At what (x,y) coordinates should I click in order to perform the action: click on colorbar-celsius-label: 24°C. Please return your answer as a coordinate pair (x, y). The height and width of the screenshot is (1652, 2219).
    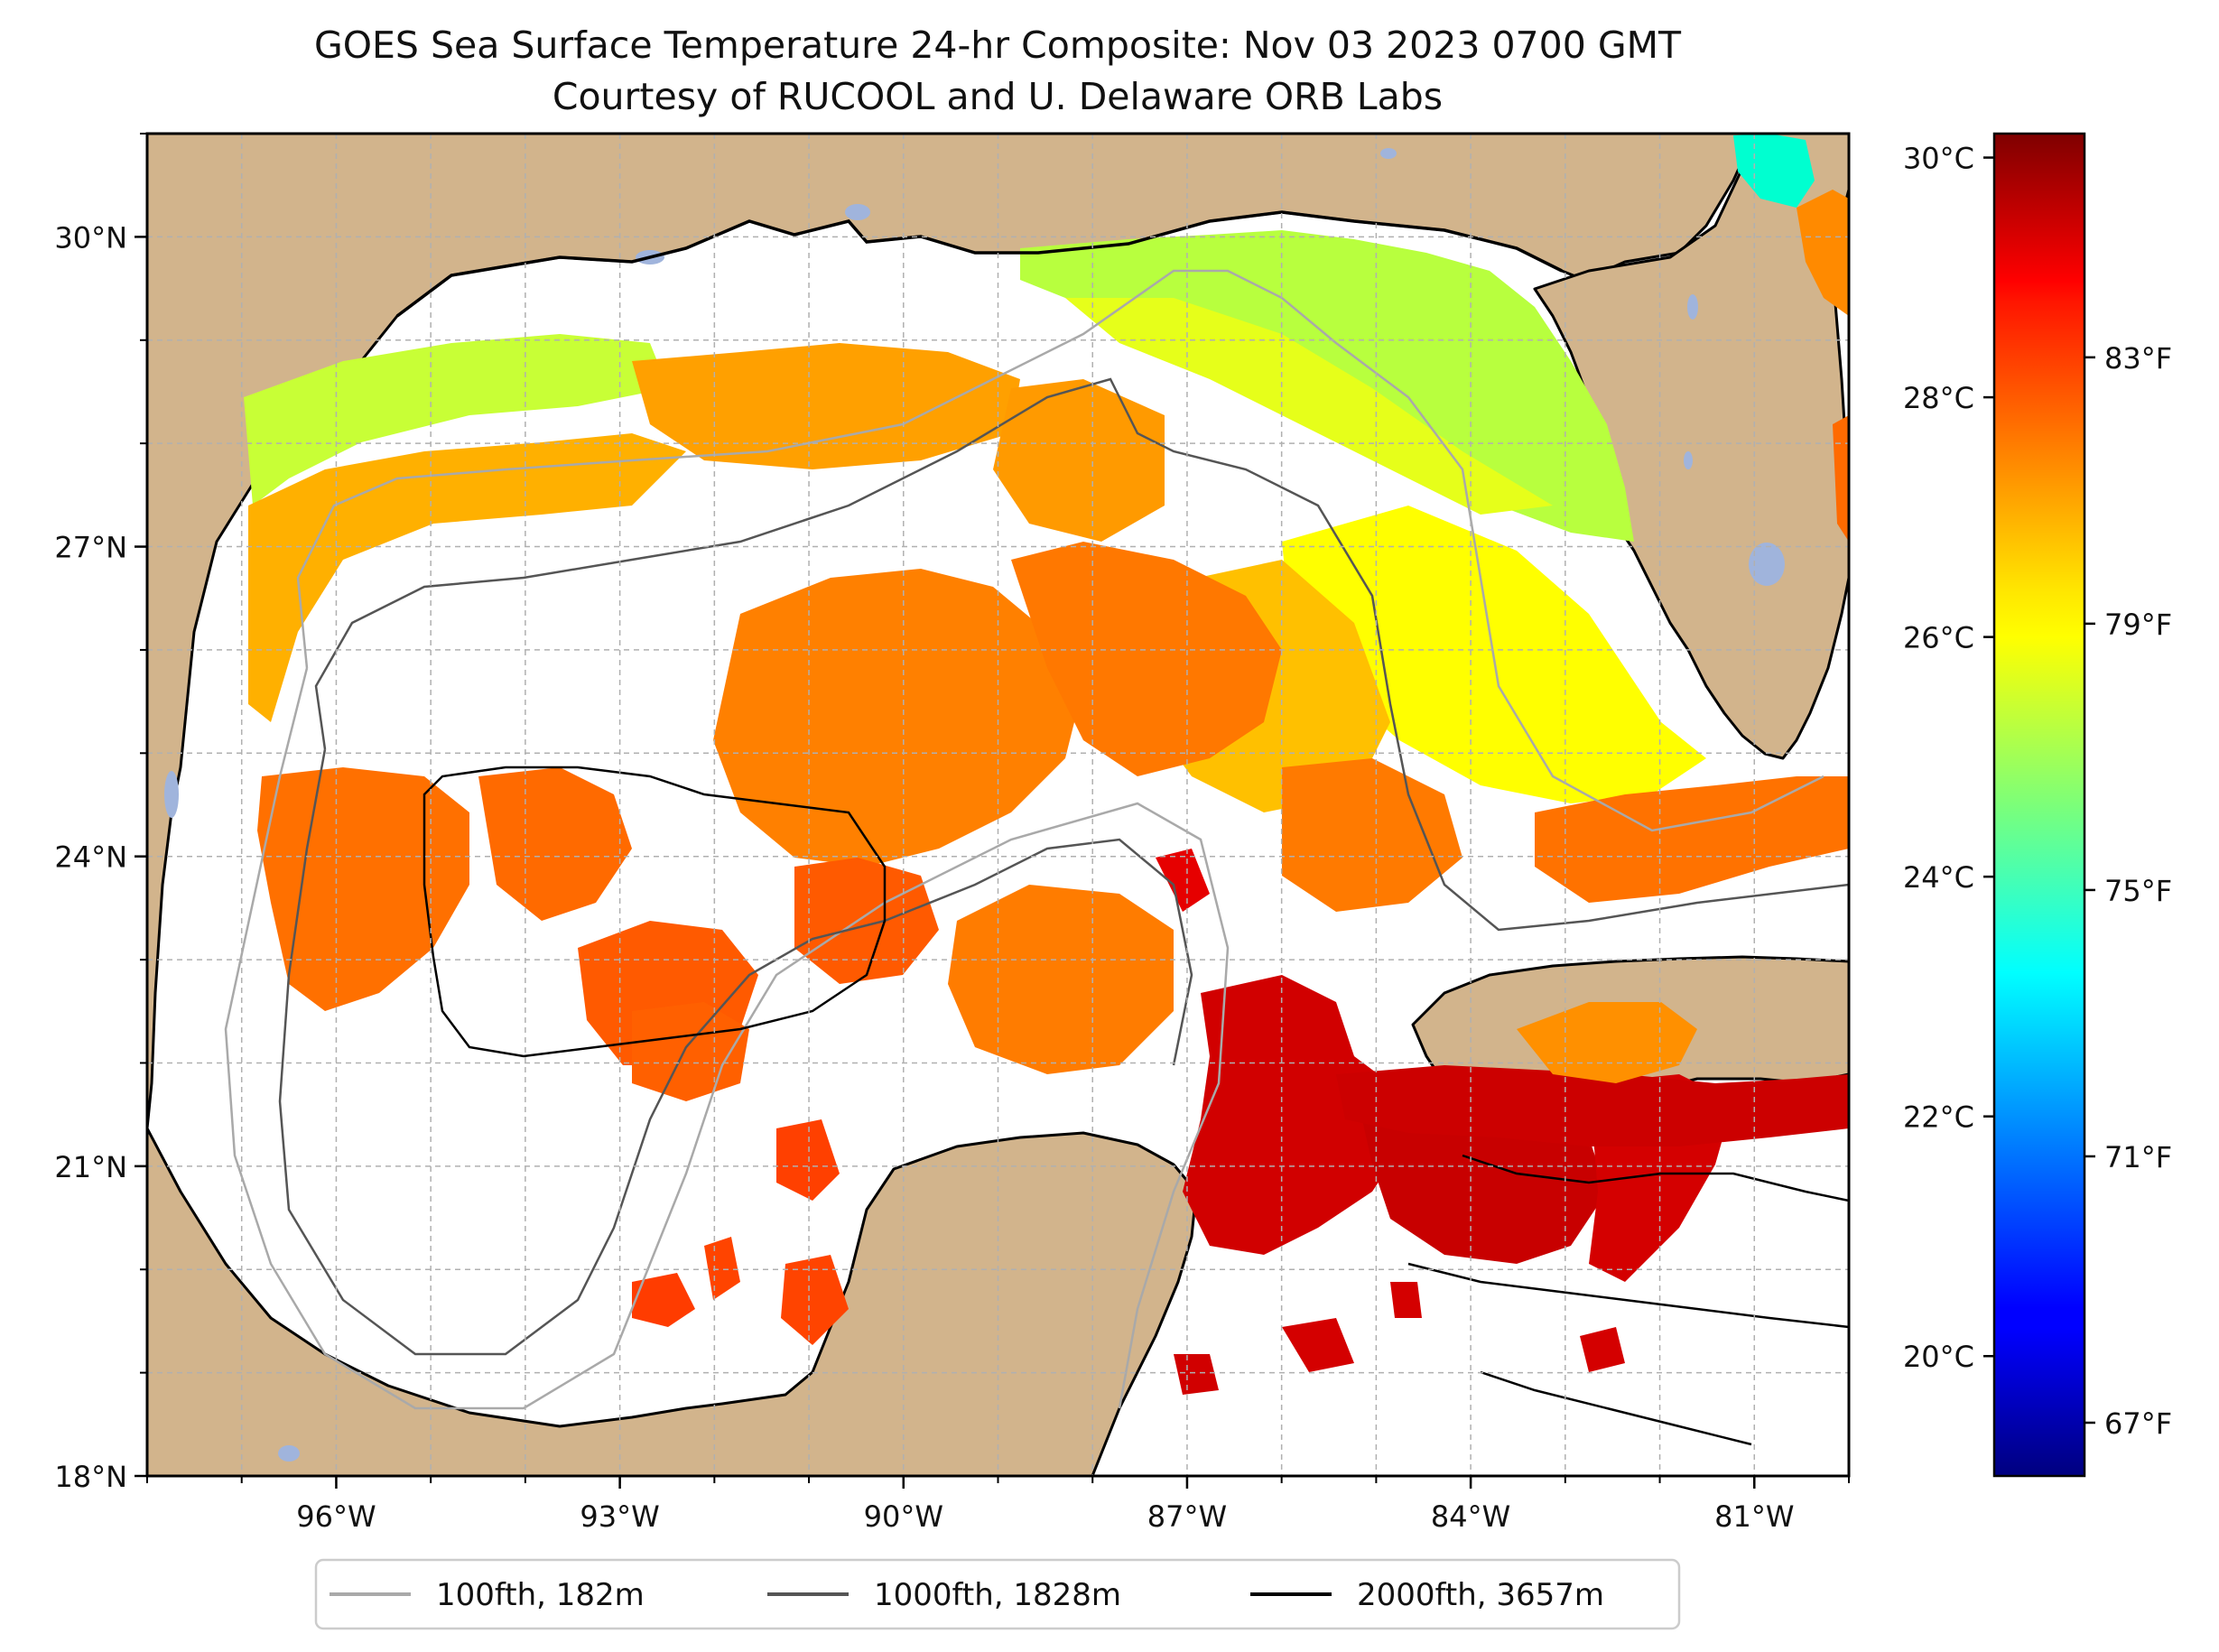
    Looking at the image, I should click on (1938, 877).